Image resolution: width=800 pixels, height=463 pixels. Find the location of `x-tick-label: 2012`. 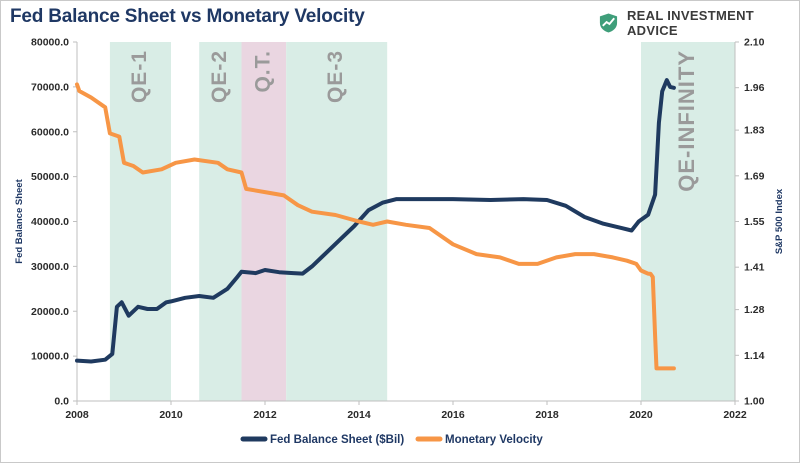

x-tick-label: 2012 is located at coordinates (265, 415).